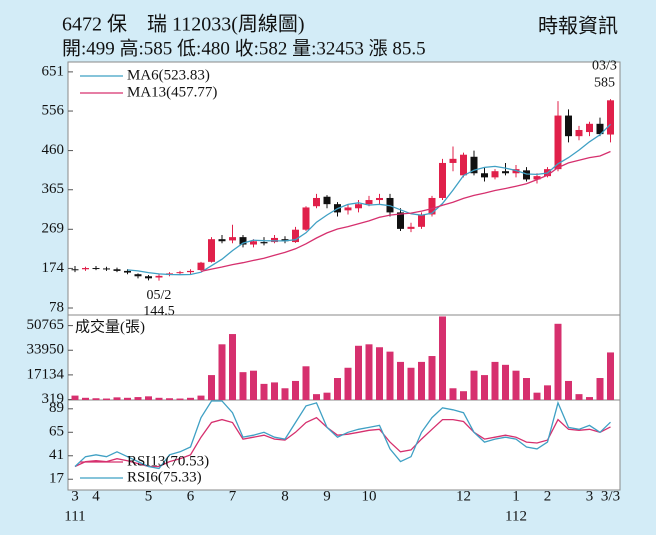 Image resolution: width=656 pixels, height=535 pixels. Describe the element at coordinates (327, 496) in the screenshot. I see `x-tick-label: 9` at that location.